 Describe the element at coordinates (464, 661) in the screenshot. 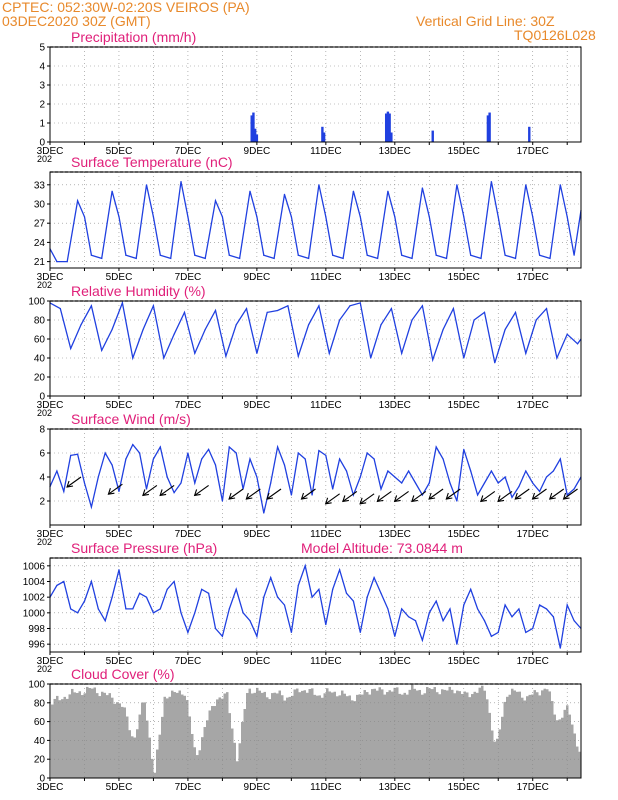

I see `x-tick-label: 15DEC` at that location.